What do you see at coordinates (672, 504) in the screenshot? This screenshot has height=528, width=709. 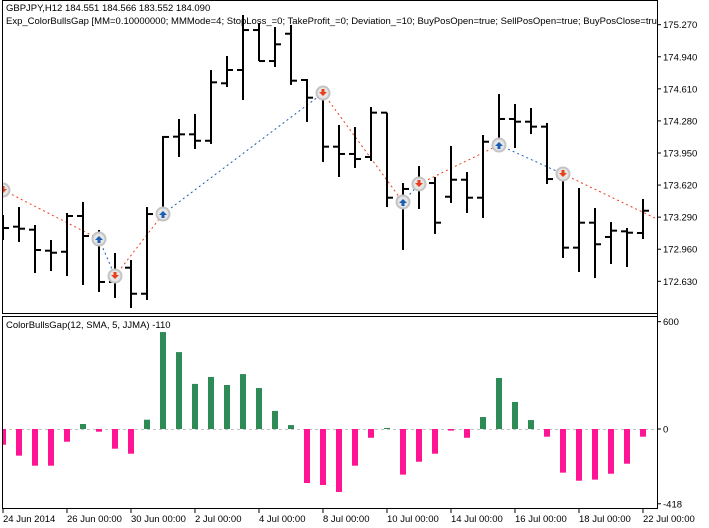 I see `indicator-tick-label: -418` at bounding box center [672, 504].